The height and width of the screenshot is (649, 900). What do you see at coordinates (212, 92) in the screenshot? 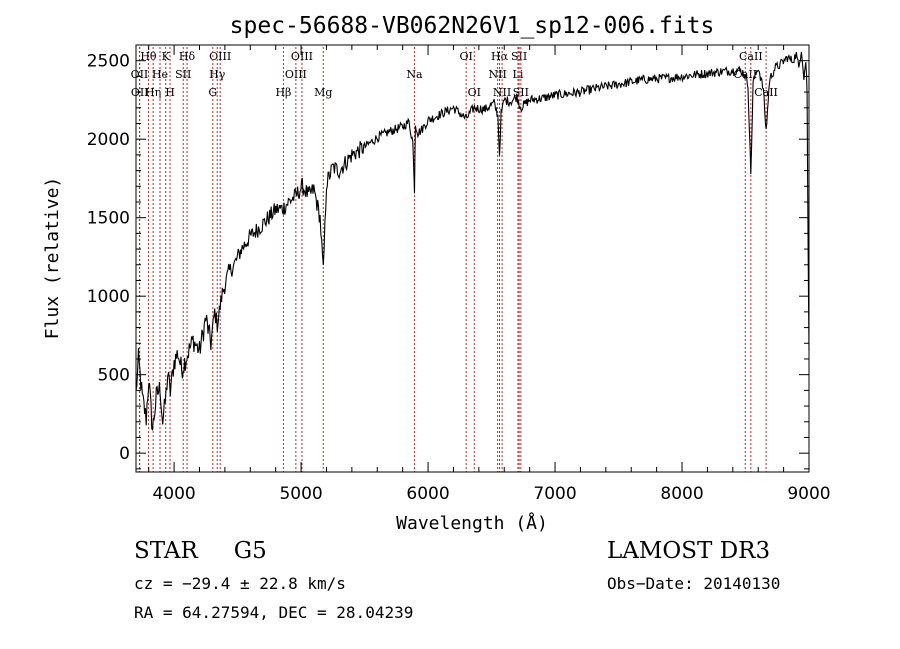
I see `marker-label: G` at bounding box center [212, 92].